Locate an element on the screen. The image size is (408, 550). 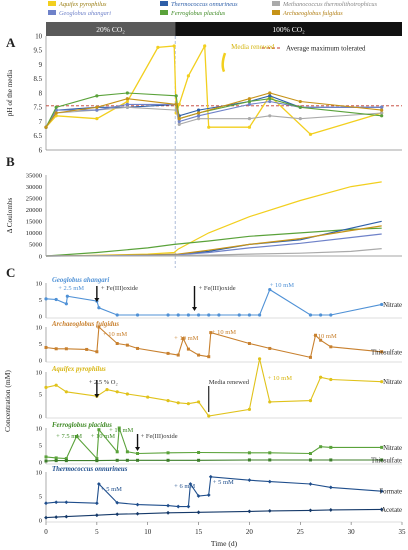
ph-geoglobus-line is located at coordinates (213, 114).